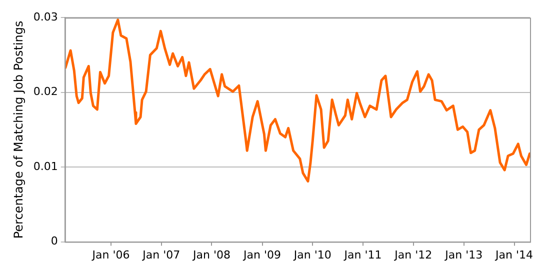  I want to click on x-tick-label: Jan '11, so click(362, 255).